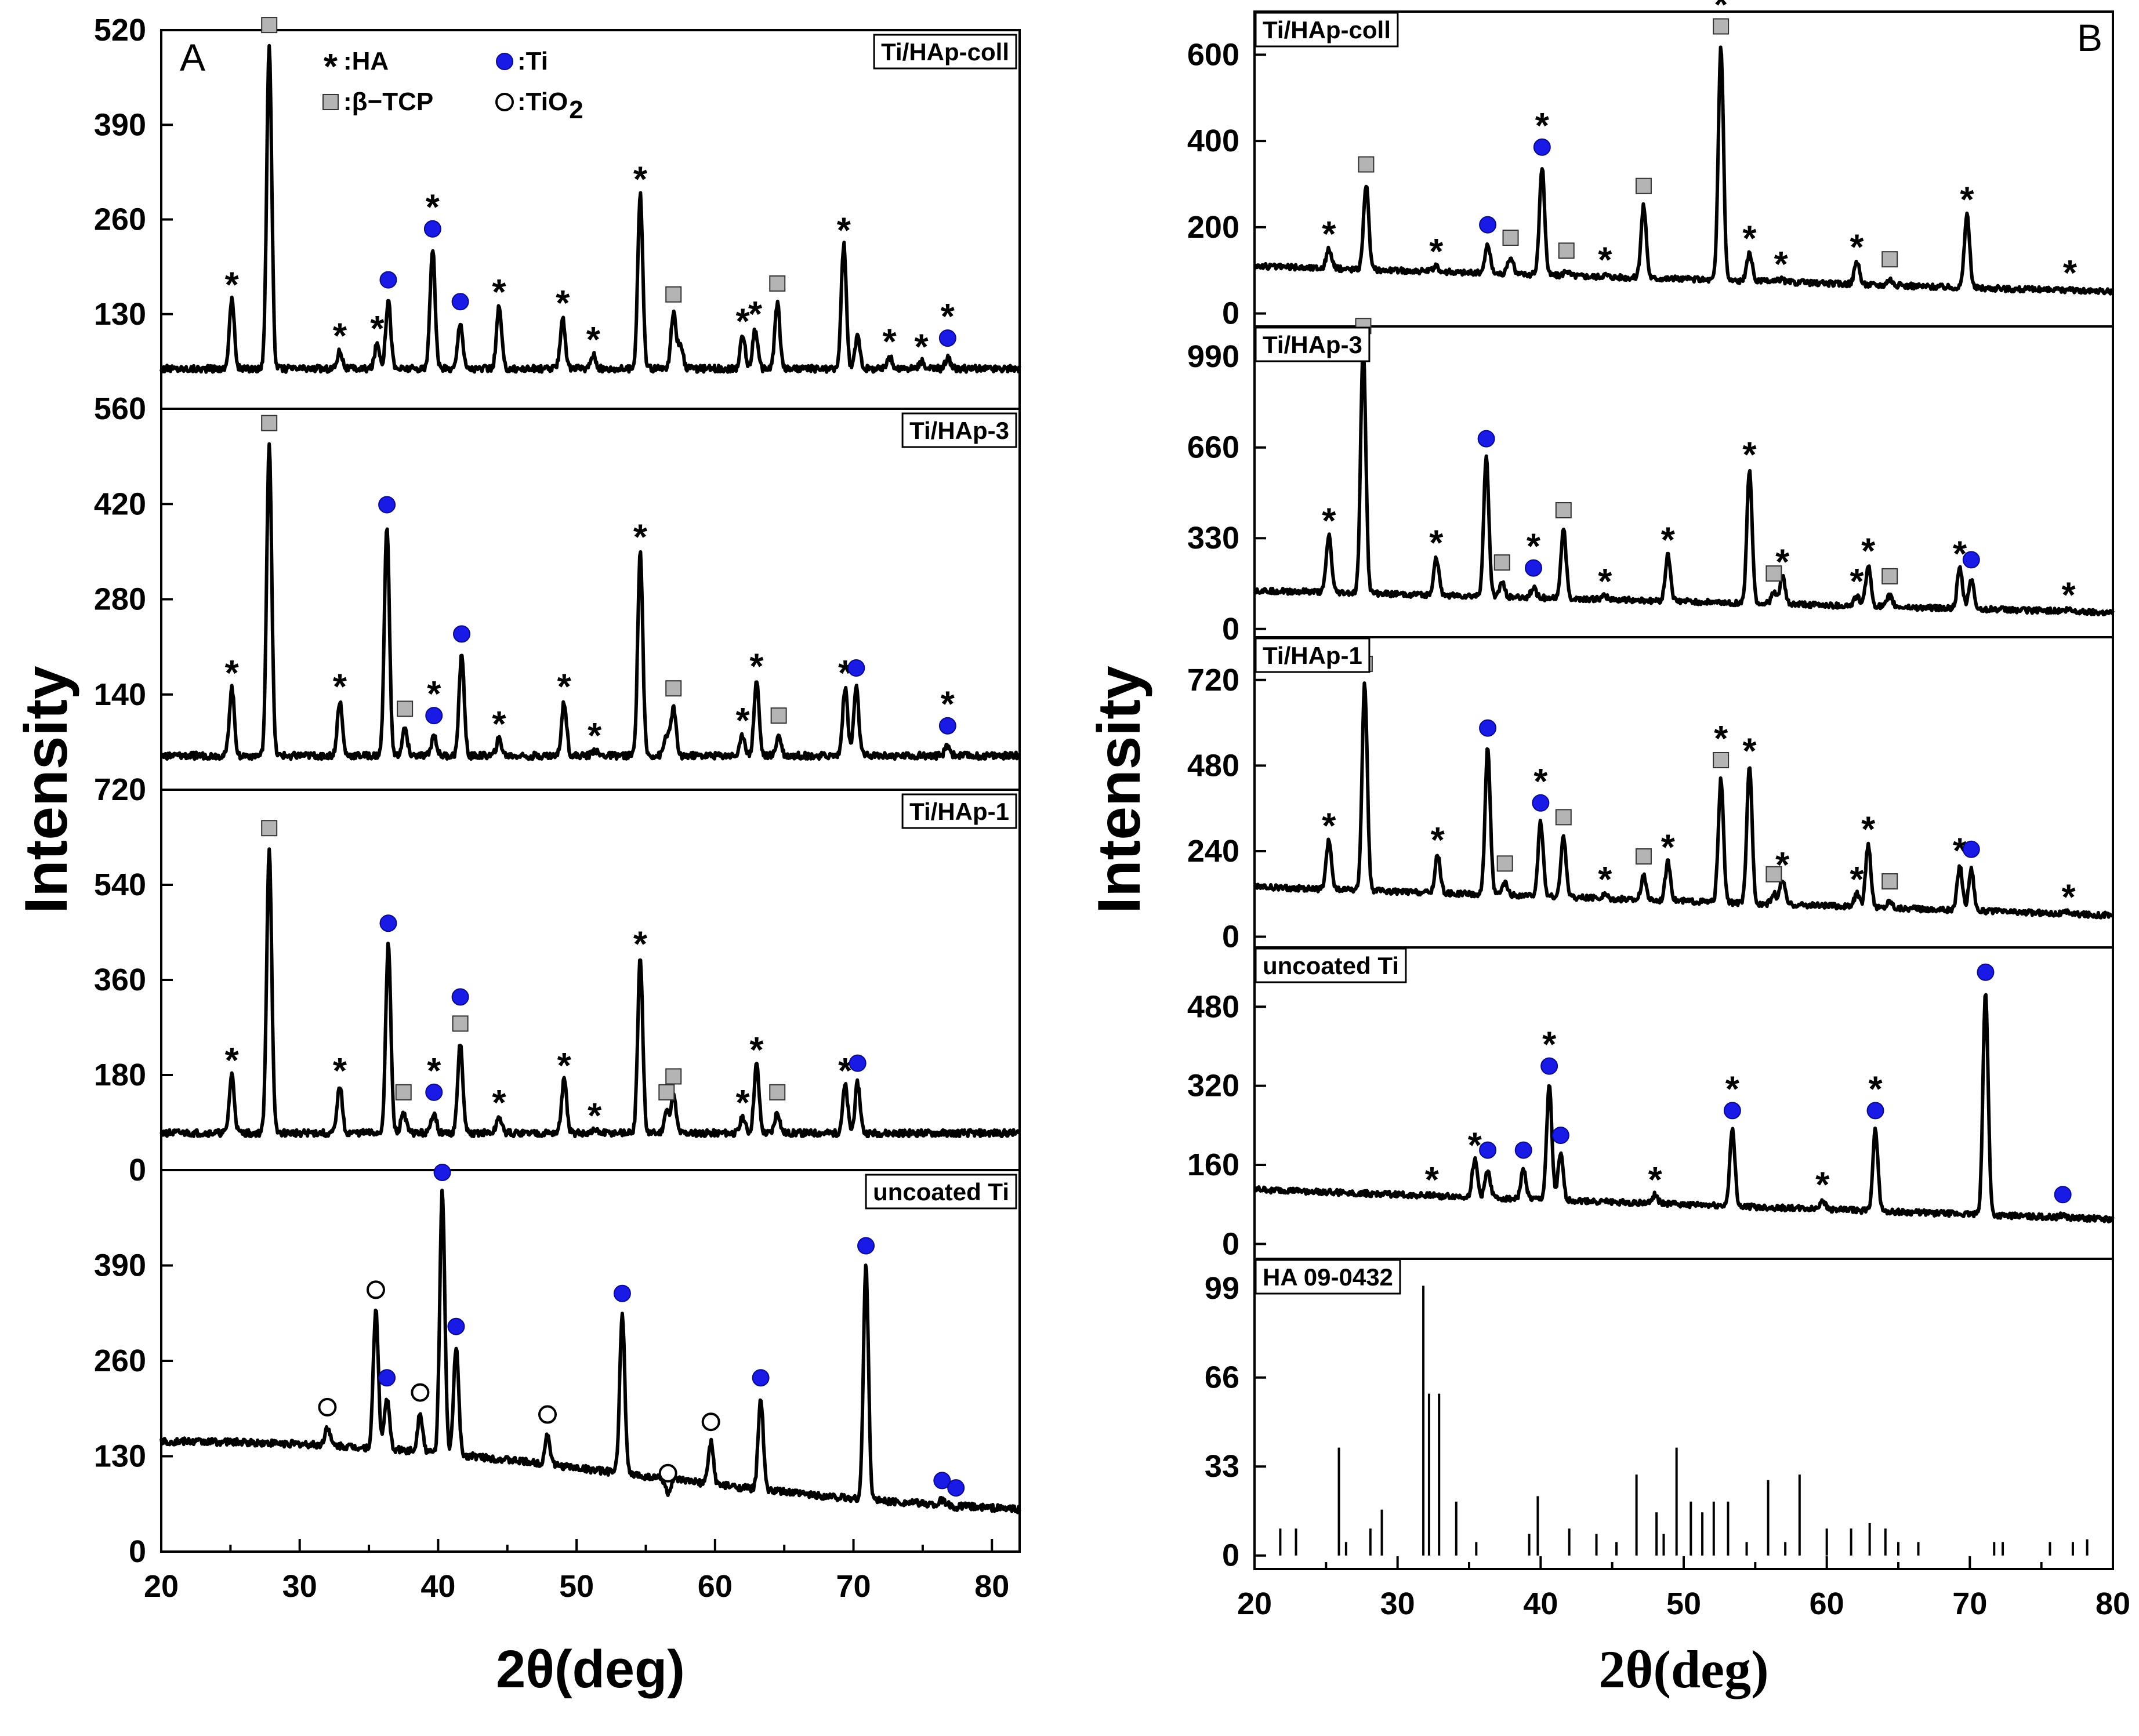 This screenshot has width=2139, height=1736. Describe the element at coordinates (120, 1265) in the screenshot. I see `y-tick-label: 390` at that location.